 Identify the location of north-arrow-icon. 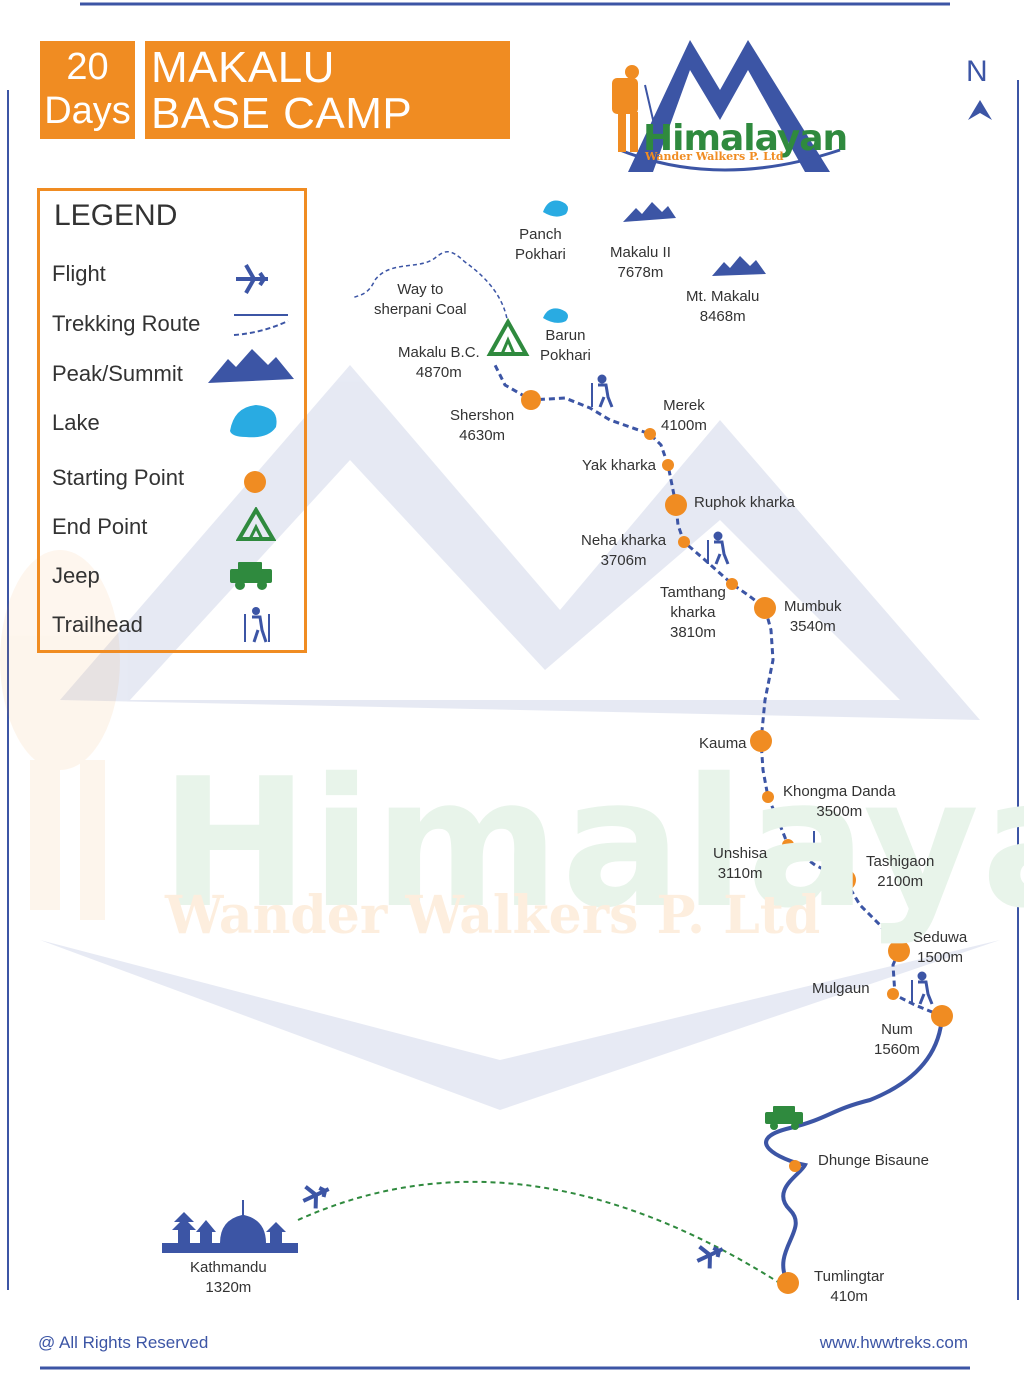
(980, 110).